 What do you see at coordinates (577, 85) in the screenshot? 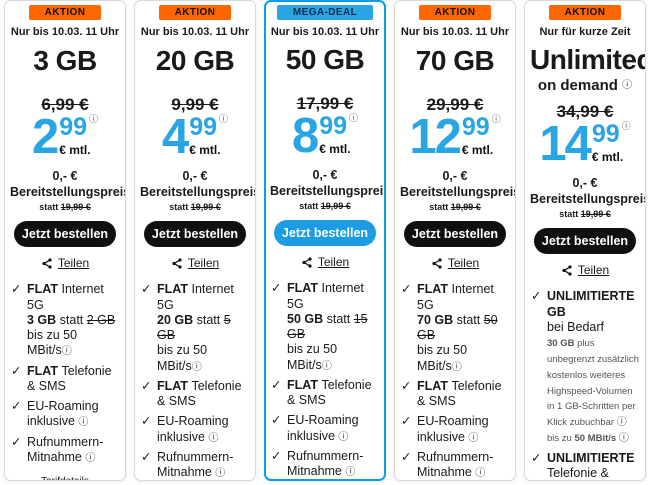
I see `plan-subtitle-label: on demand` at bounding box center [577, 85].